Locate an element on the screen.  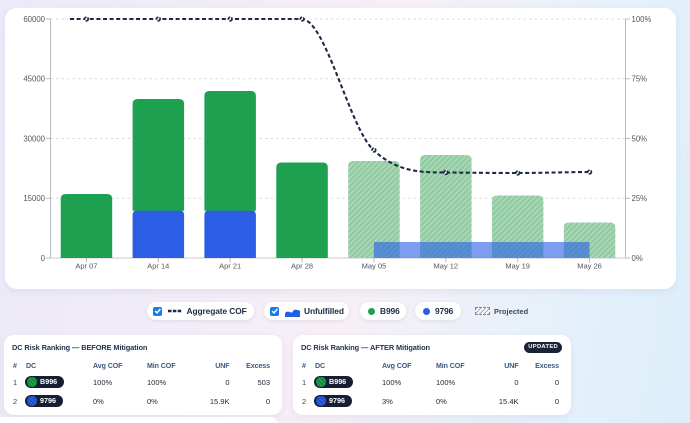
svg-text: Apr 28 is located at coordinates (302, 266).